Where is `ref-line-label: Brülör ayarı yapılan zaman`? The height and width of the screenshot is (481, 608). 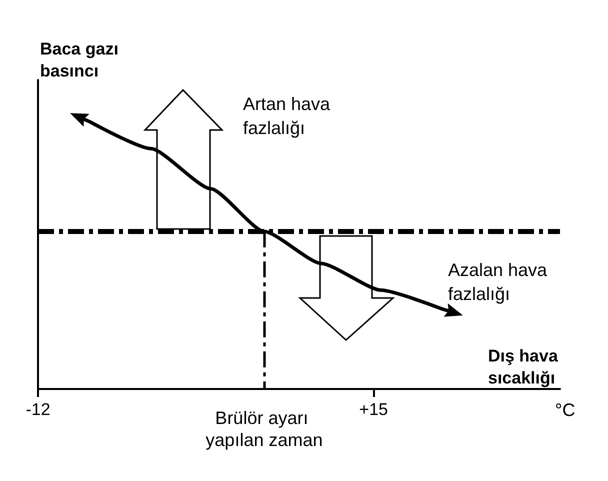 ref-line-label: Brülör ayarı yapılan zaman is located at coordinates (264, 429).